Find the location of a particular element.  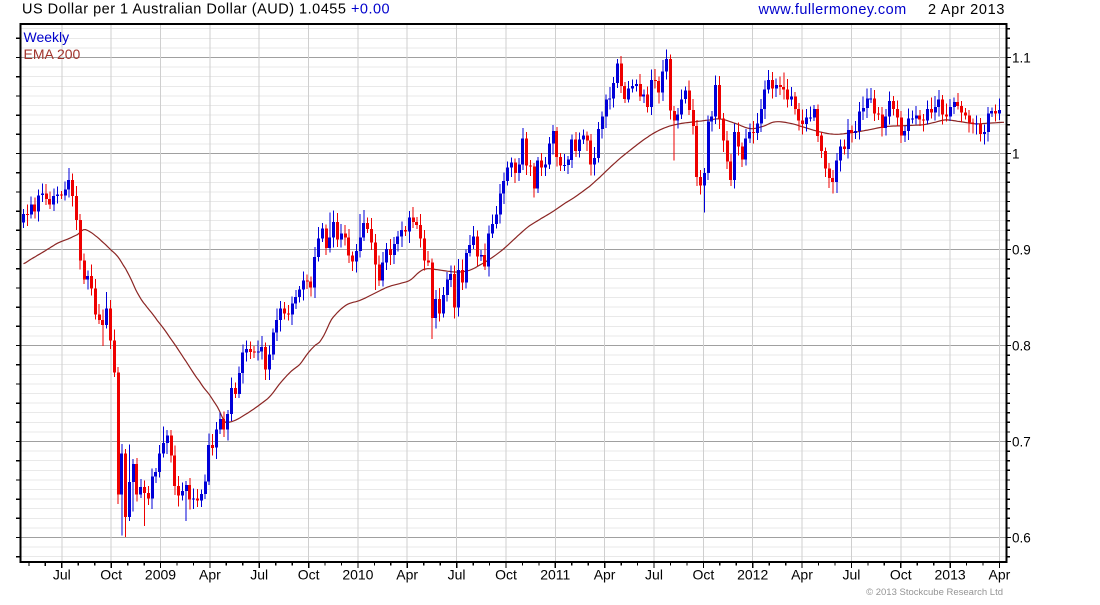

svg-text: www.fullermoney.com is located at coordinates (832, 10).